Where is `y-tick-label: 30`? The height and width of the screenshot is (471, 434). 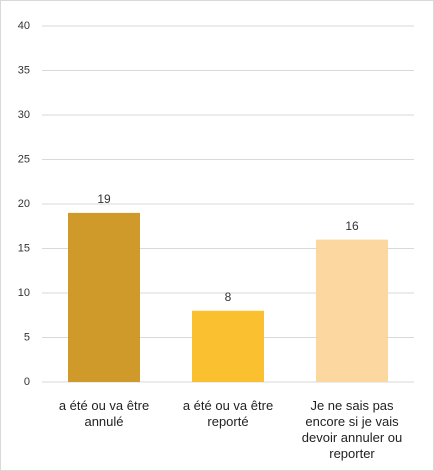 y-tick-label: 30 is located at coordinates (24, 115).